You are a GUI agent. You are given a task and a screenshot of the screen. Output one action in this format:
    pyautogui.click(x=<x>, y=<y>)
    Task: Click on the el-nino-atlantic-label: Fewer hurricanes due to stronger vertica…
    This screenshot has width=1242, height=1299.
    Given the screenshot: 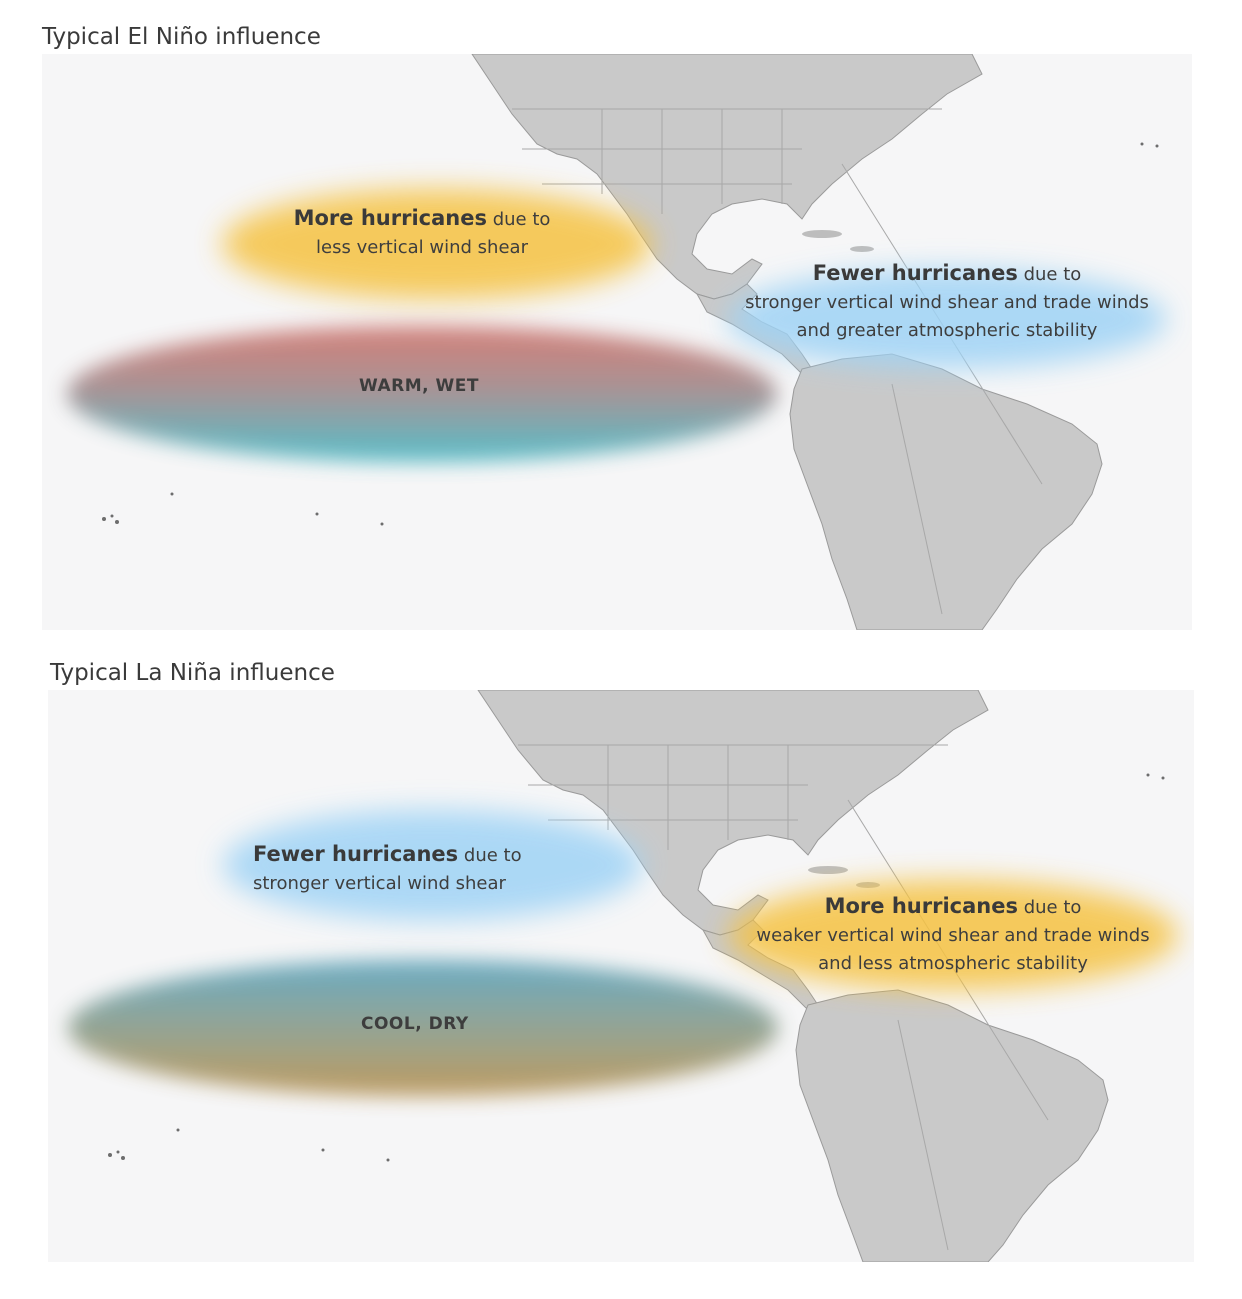 What is the action you would take?
    pyautogui.click(x=947, y=302)
    